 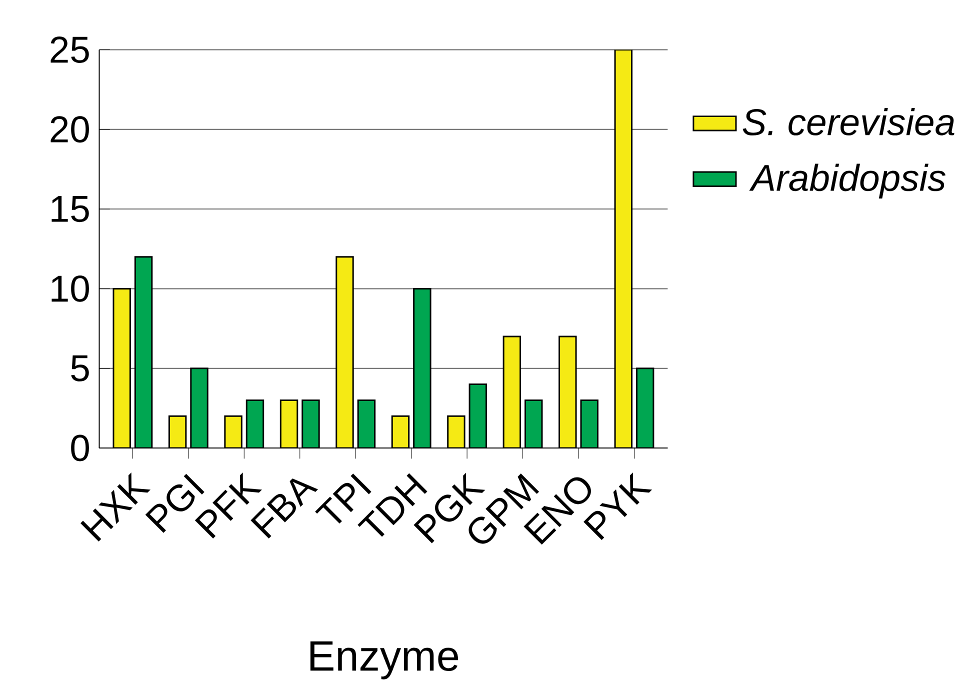 What do you see at coordinates (80, 448) in the screenshot?
I see `y-tick-label: 0` at bounding box center [80, 448].